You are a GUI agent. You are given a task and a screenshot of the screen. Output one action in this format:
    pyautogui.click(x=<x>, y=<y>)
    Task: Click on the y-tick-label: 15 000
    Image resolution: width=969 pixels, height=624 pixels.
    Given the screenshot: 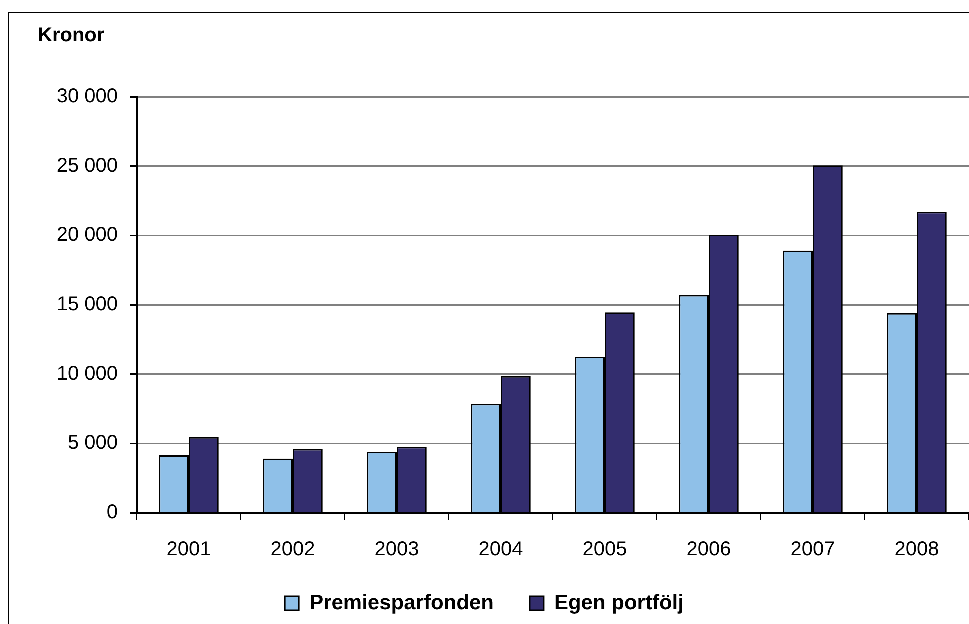 What is the action you would take?
    pyautogui.click(x=87, y=305)
    